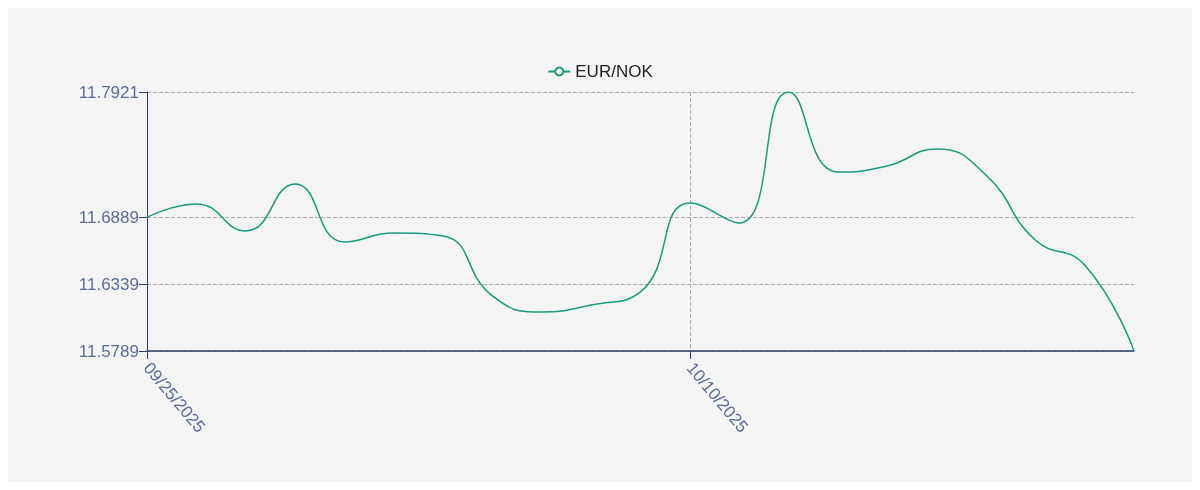 This screenshot has height=490, width=1200. I want to click on y-tick-label: 11.7921, so click(108, 92).